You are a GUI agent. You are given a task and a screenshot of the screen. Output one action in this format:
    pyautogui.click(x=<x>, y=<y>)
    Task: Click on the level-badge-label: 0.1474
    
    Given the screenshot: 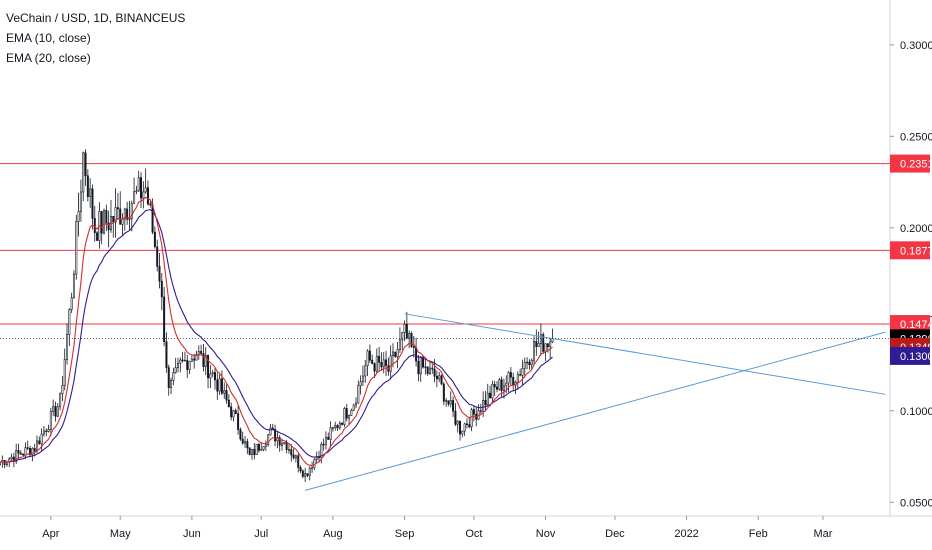 What is the action you would take?
    pyautogui.click(x=916, y=325)
    